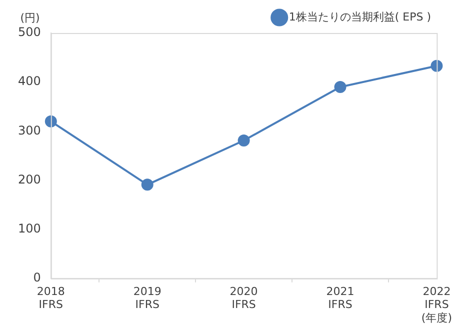 This screenshot has width=455, height=330. I want to click on y-tick-label: 200, so click(29, 179).